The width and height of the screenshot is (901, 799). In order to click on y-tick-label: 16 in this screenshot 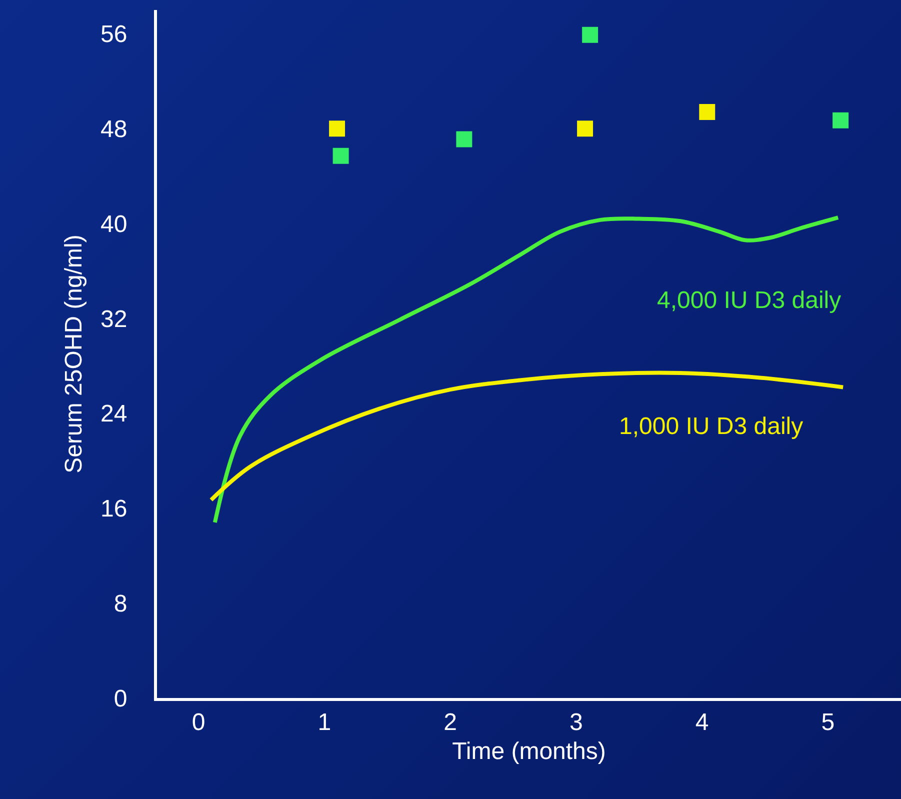, I will do `click(114, 509)`.